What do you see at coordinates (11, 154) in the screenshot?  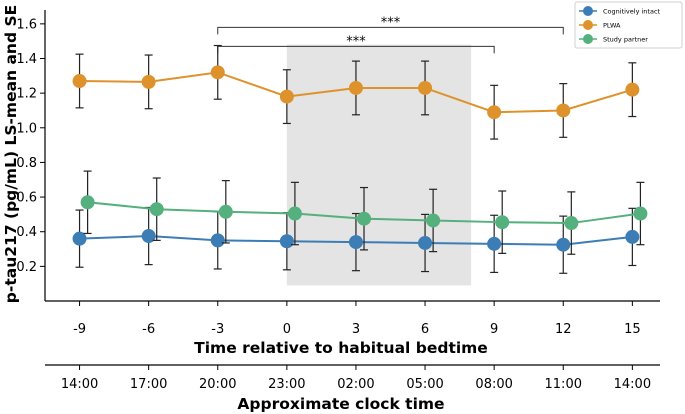 I see `y-axis-title: p-tau217 (pg/mL) LS-mean and SE` at bounding box center [11, 154].